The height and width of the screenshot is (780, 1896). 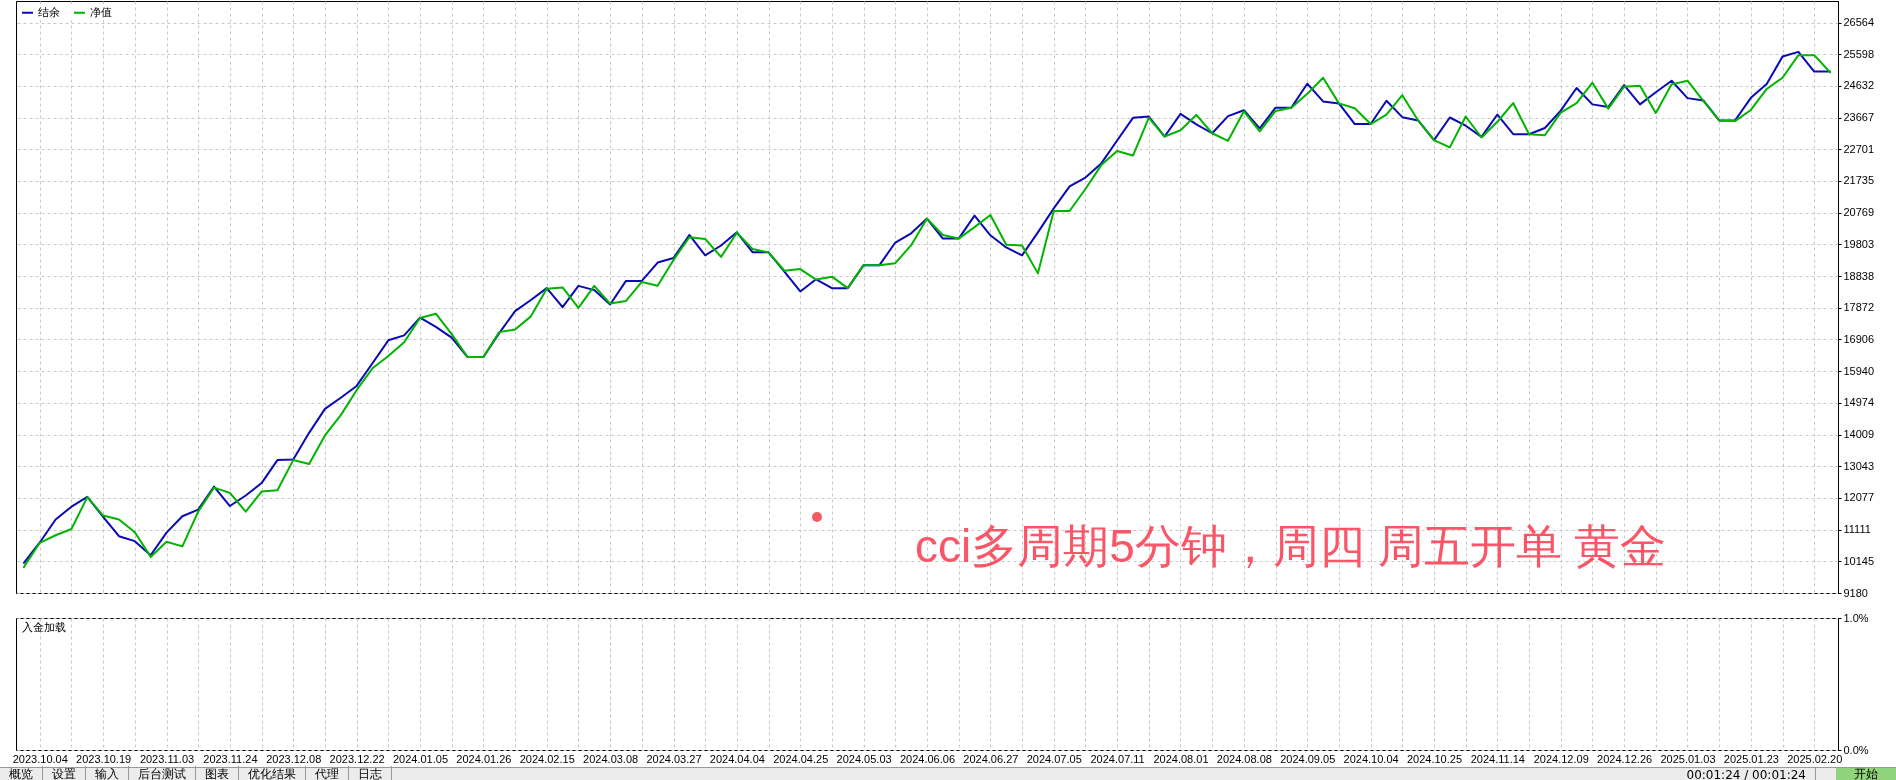 What do you see at coordinates (230, 758) in the screenshot?
I see `x-tick-label: 2023.11.24` at bounding box center [230, 758].